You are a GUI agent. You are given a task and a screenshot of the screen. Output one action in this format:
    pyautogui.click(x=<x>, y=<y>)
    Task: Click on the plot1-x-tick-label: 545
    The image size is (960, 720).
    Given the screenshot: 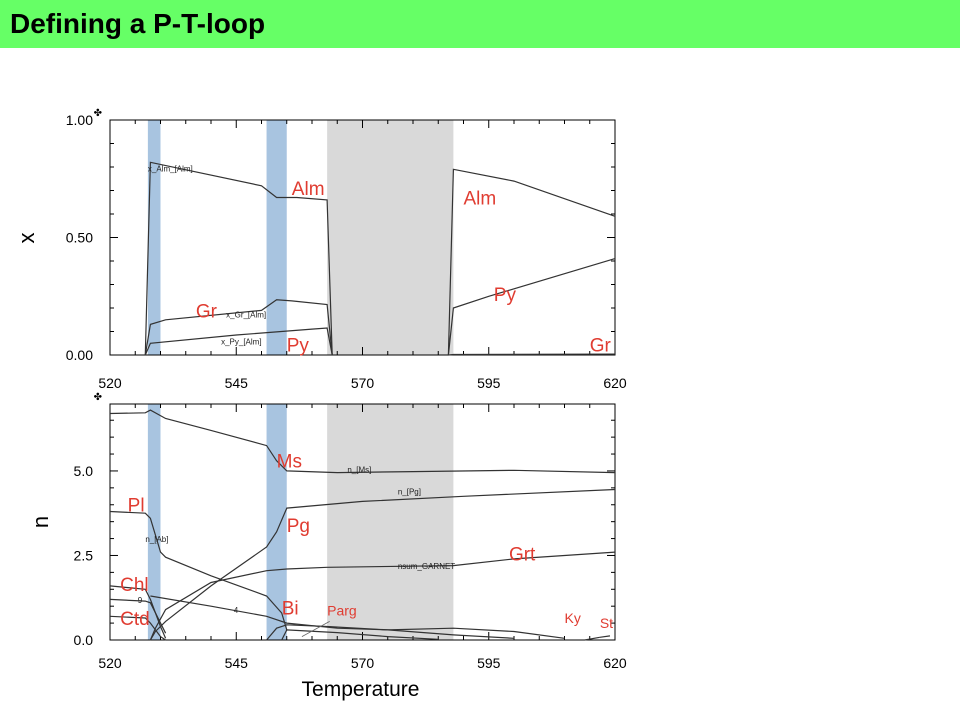 What is the action you would take?
    pyautogui.click(x=237, y=383)
    